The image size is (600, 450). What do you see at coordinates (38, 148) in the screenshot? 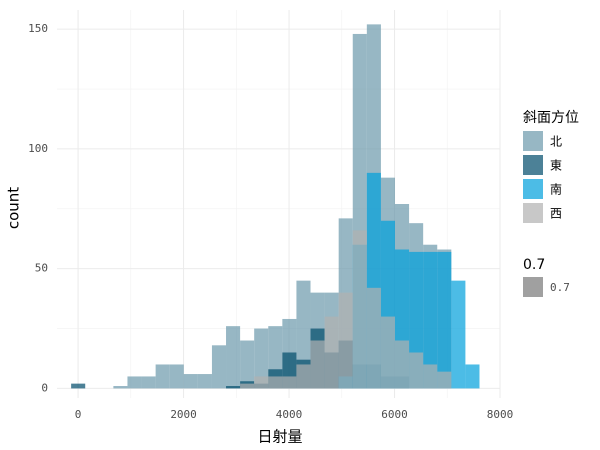
I see `y-tick-label: 100` at bounding box center [38, 148].